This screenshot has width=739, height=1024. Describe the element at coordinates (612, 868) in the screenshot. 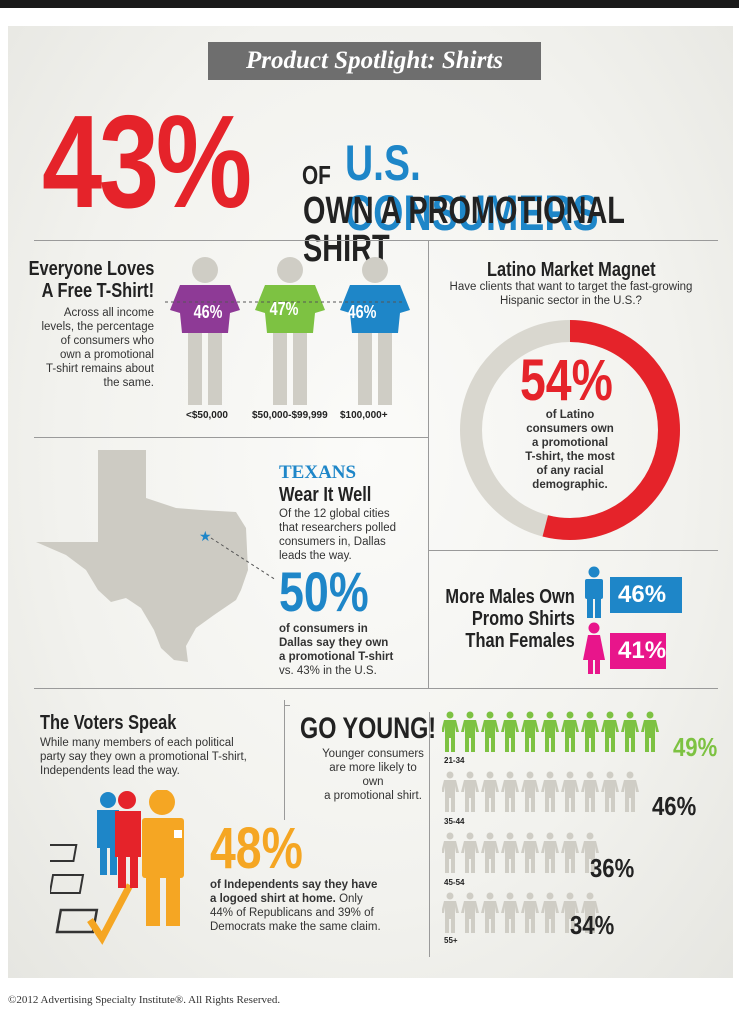

I see `age-pct: 36%` at that location.